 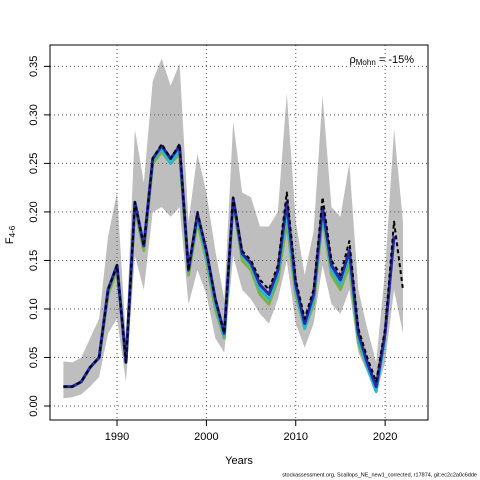 I want to click on x-tick-label: 2000, so click(x=206, y=437).